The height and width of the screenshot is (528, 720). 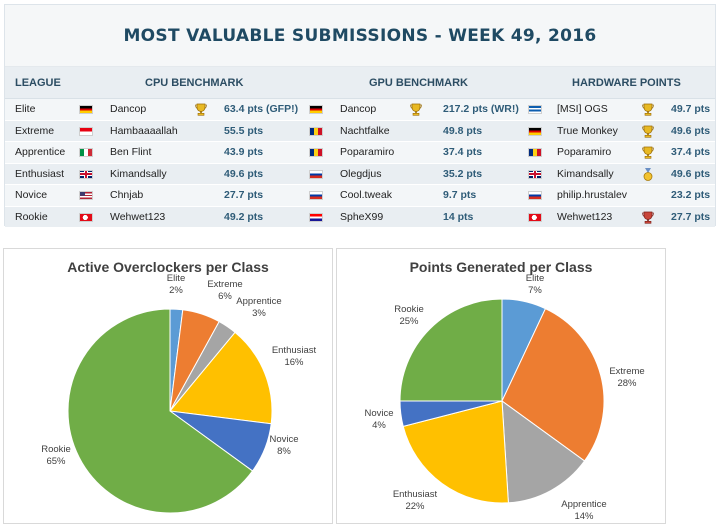 I want to click on slice-value-apprentice: 14%, so click(x=584, y=516).